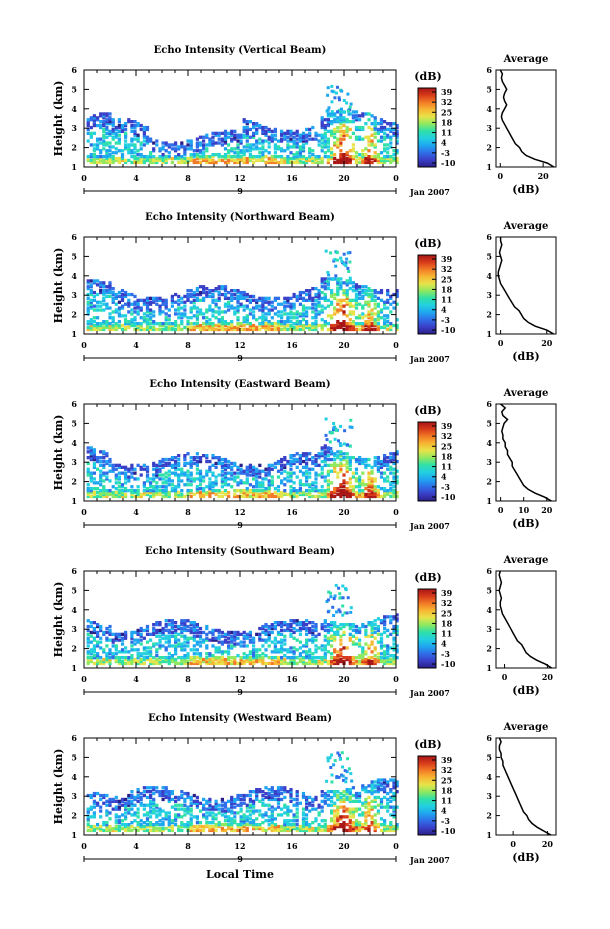  Describe the element at coordinates (344, 512) in the screenshot. I see `x-tick-label: 20` at that location.